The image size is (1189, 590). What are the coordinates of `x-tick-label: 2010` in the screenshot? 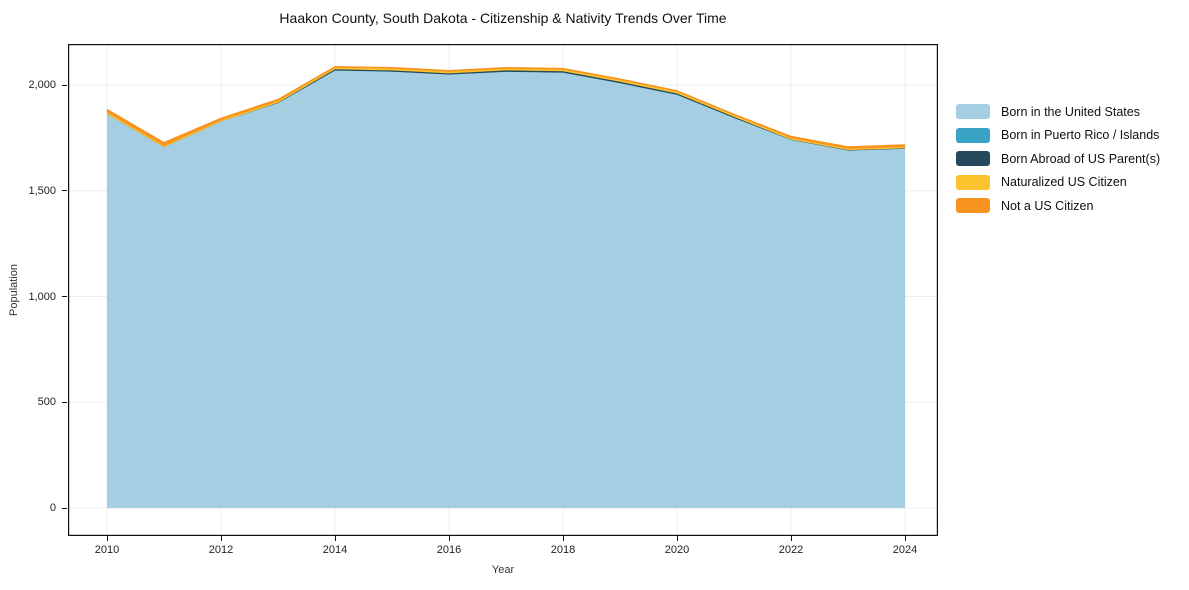 It's located at (107, 550).